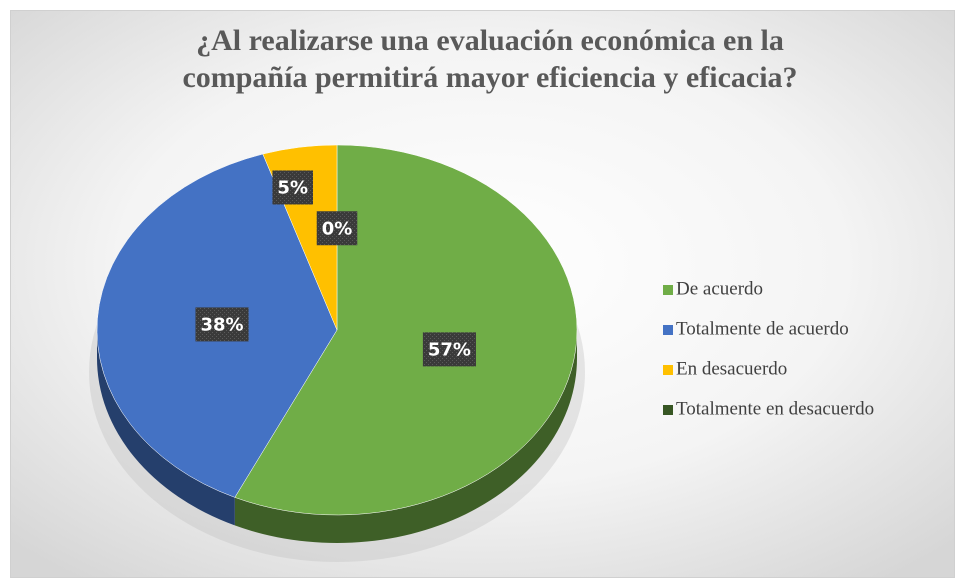 The image size is (957, 582). Describe the element at coordinates (762, 328) in the screenshot. I see `legend-label: Totalmente de acuerdo` at that location.